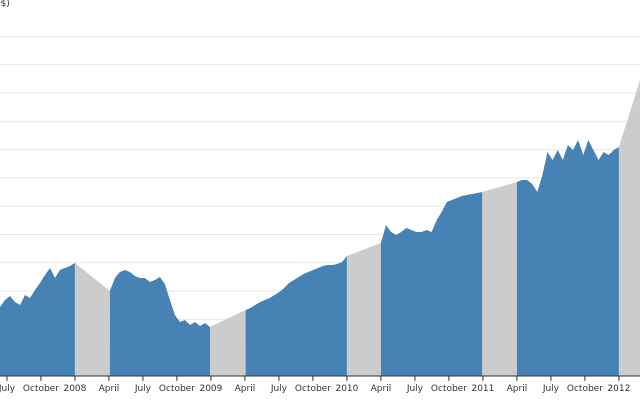 The width and height of the screenshot is (640, 400). Describe the element at coordinates (210, 389) in the screenshot. I see `x-tick-label: 2009` at that location.